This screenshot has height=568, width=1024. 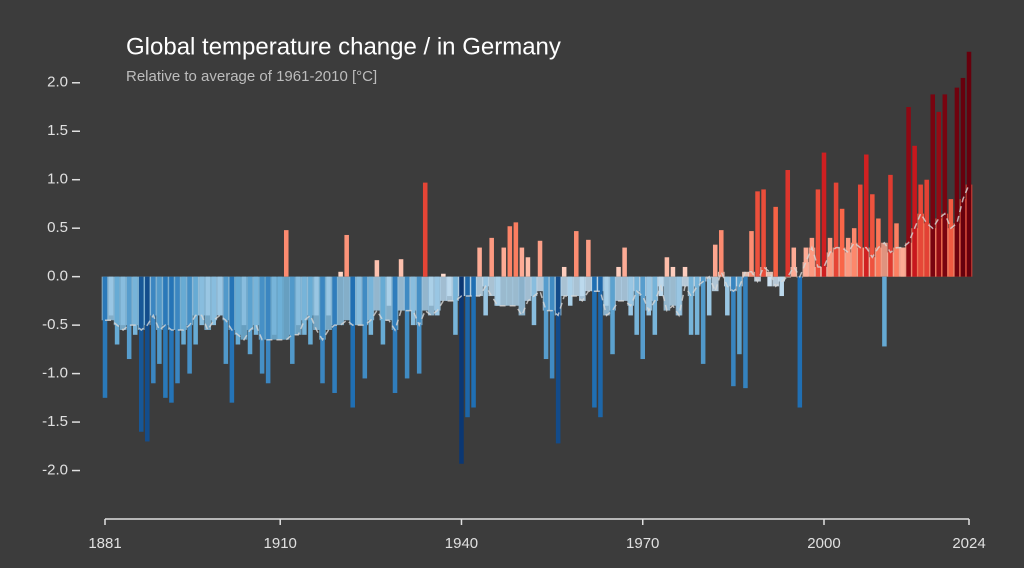 What do you see at coordinates (57, 276) in the screenshot?
I see `y-tick-label: 0.0` at bounding box center [57, 276].